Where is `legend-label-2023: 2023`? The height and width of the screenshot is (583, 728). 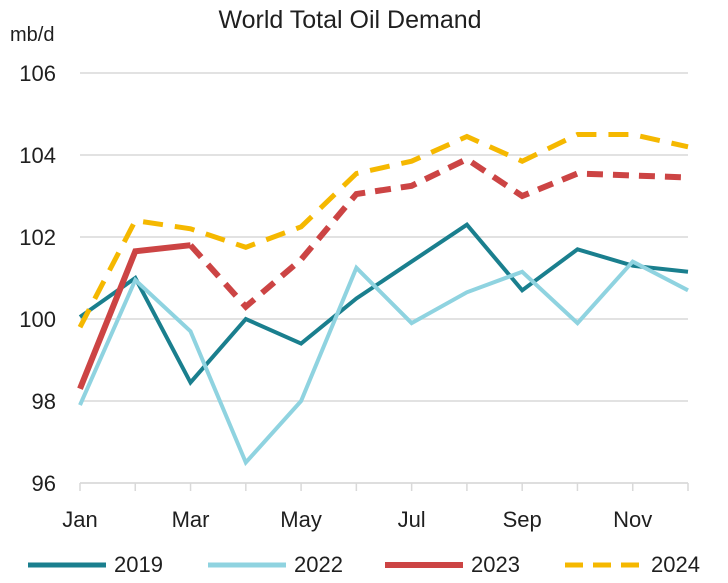 legend-label-2023: 2023 is located at coordinates (495, 564).